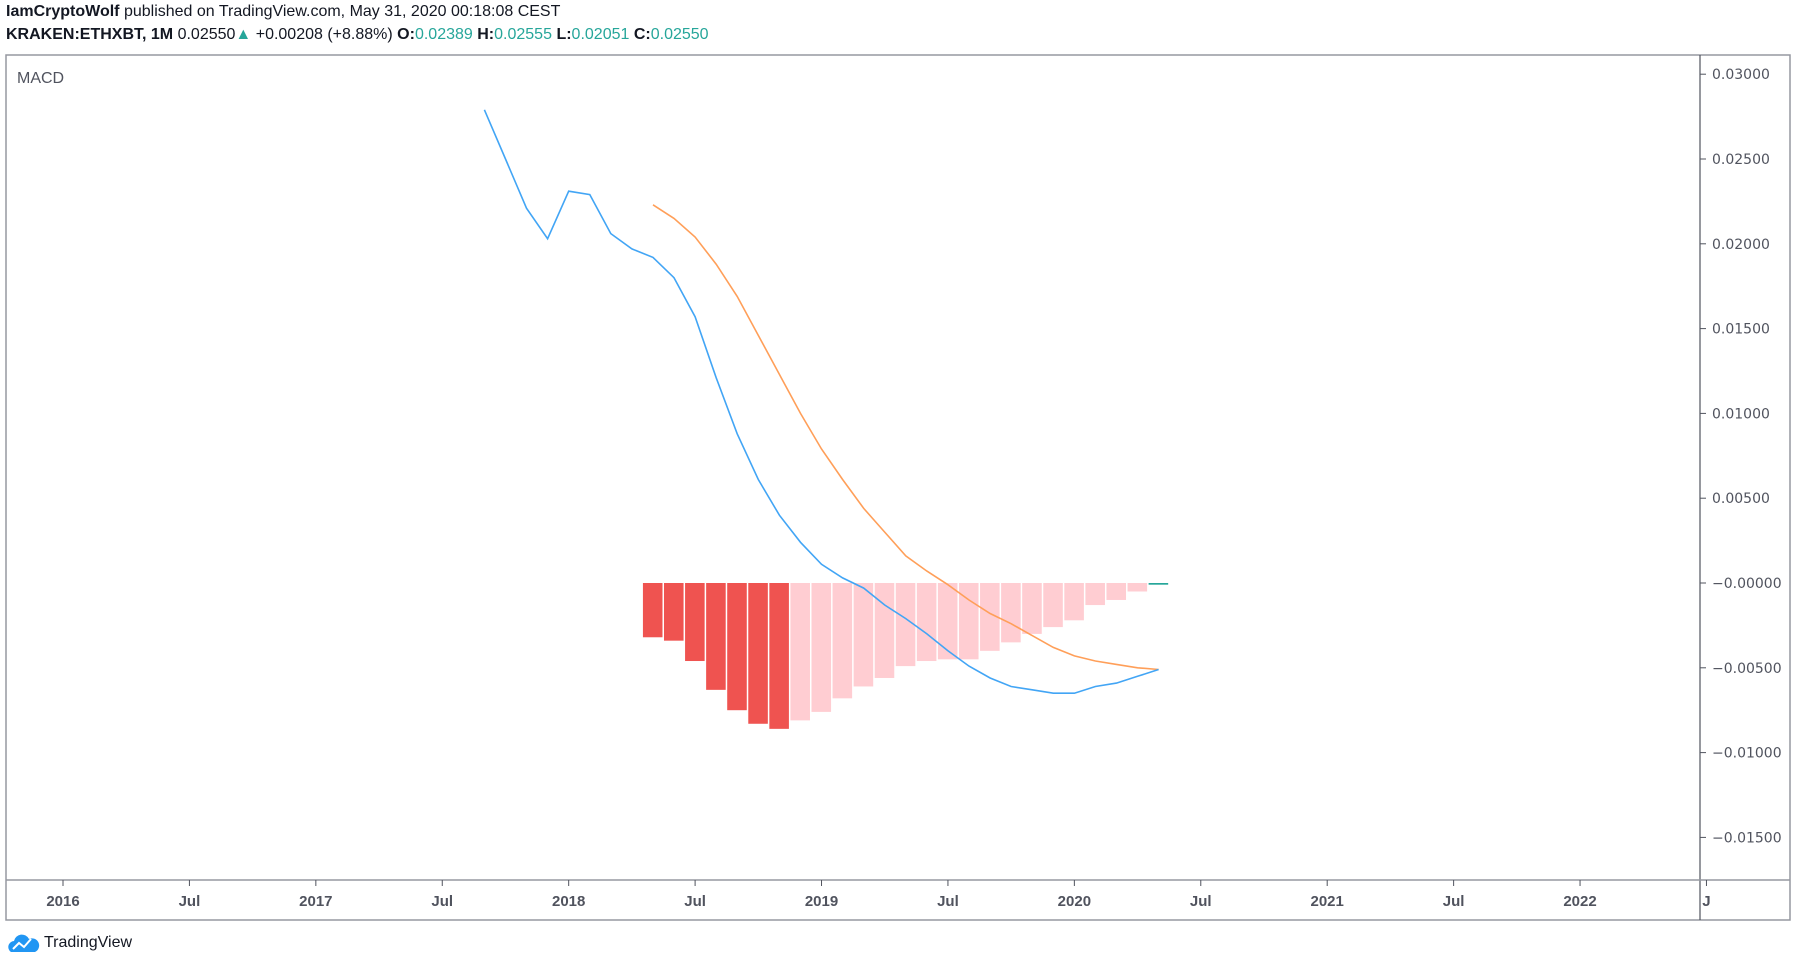  What do you see at coordinates (642, 34) in the screenshot?
I see `close-label: C:` at bounding box center [642, 34].